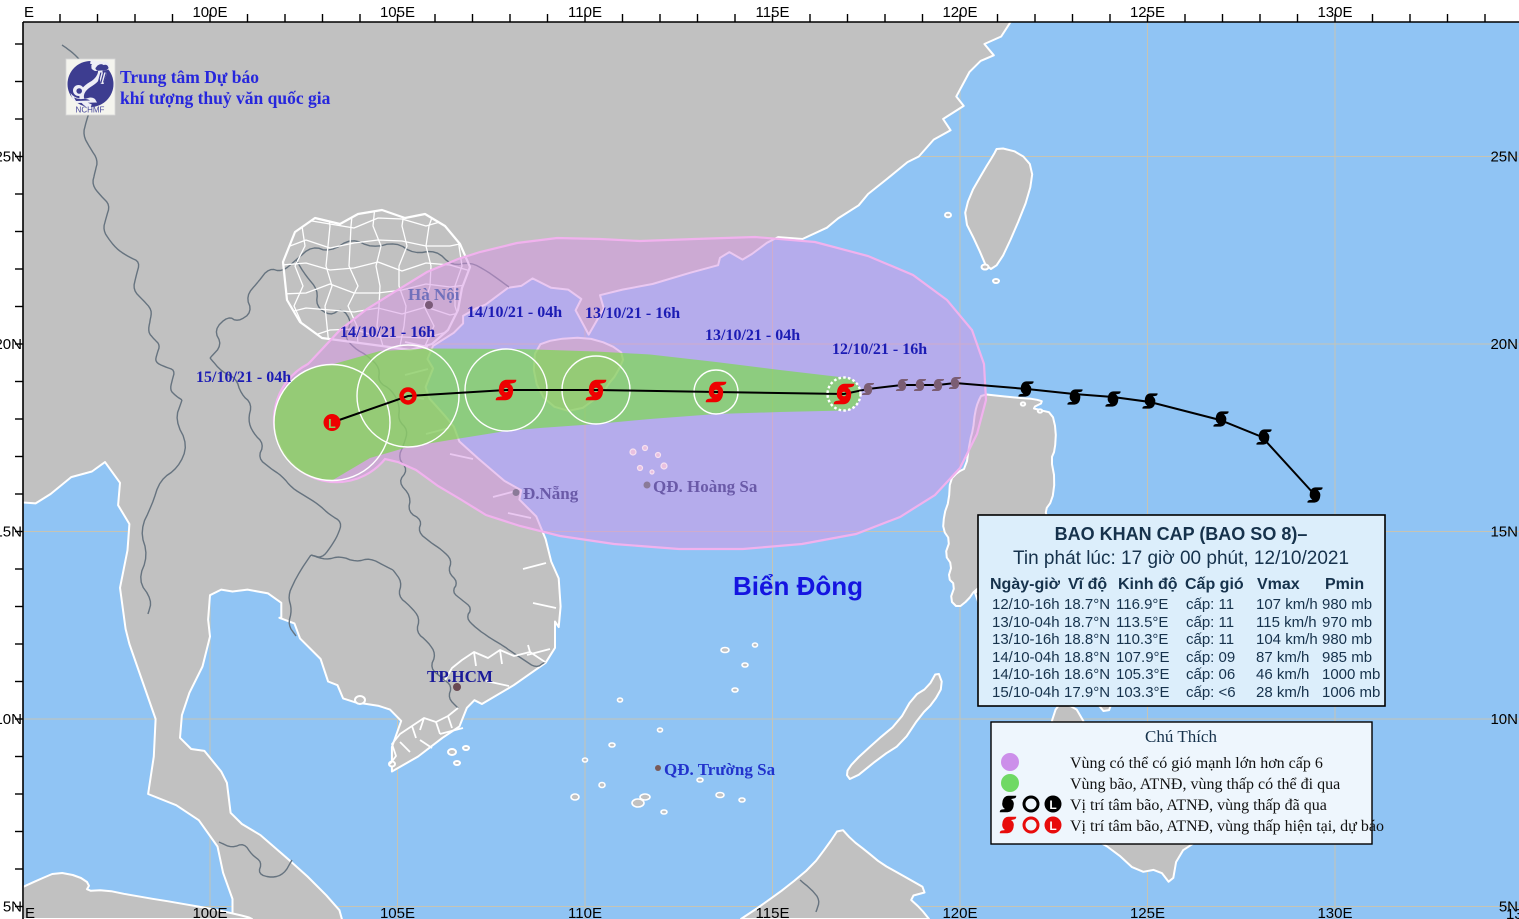  Describe the element at coordinates (225, 98) in the screenshot. I see `svg-text: khí tượng thuỷ văn quốc gia` at that location.